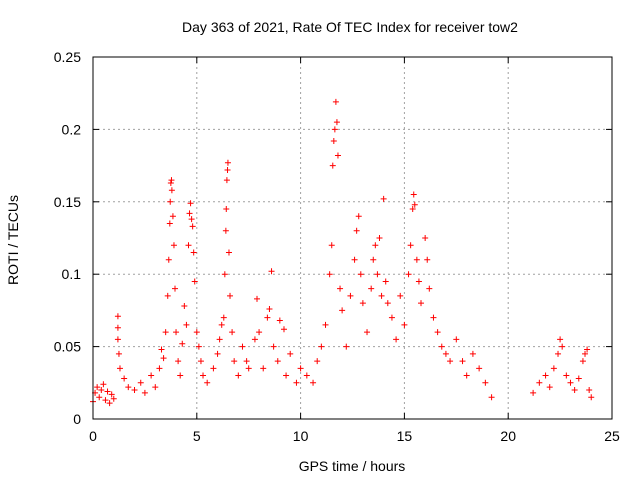  I want to click on x-tick-label: 5, so click(197, 436).